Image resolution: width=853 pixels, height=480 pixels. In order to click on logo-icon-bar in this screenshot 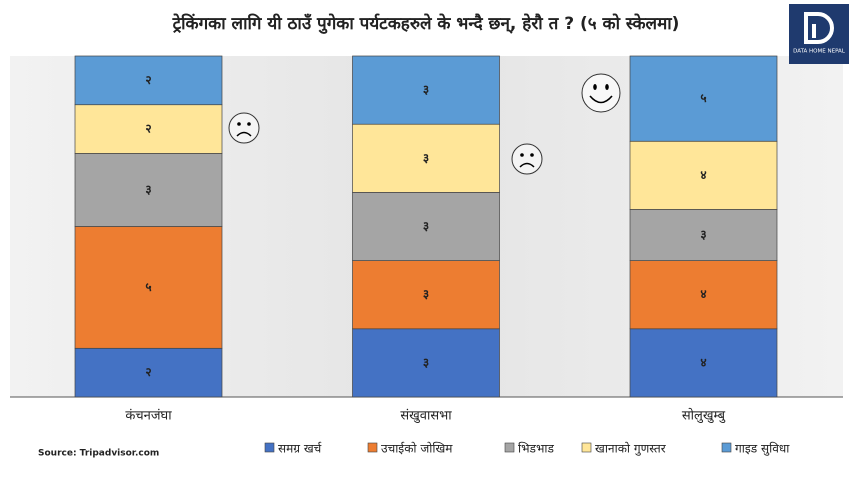, I will do `click(814, 31)`.